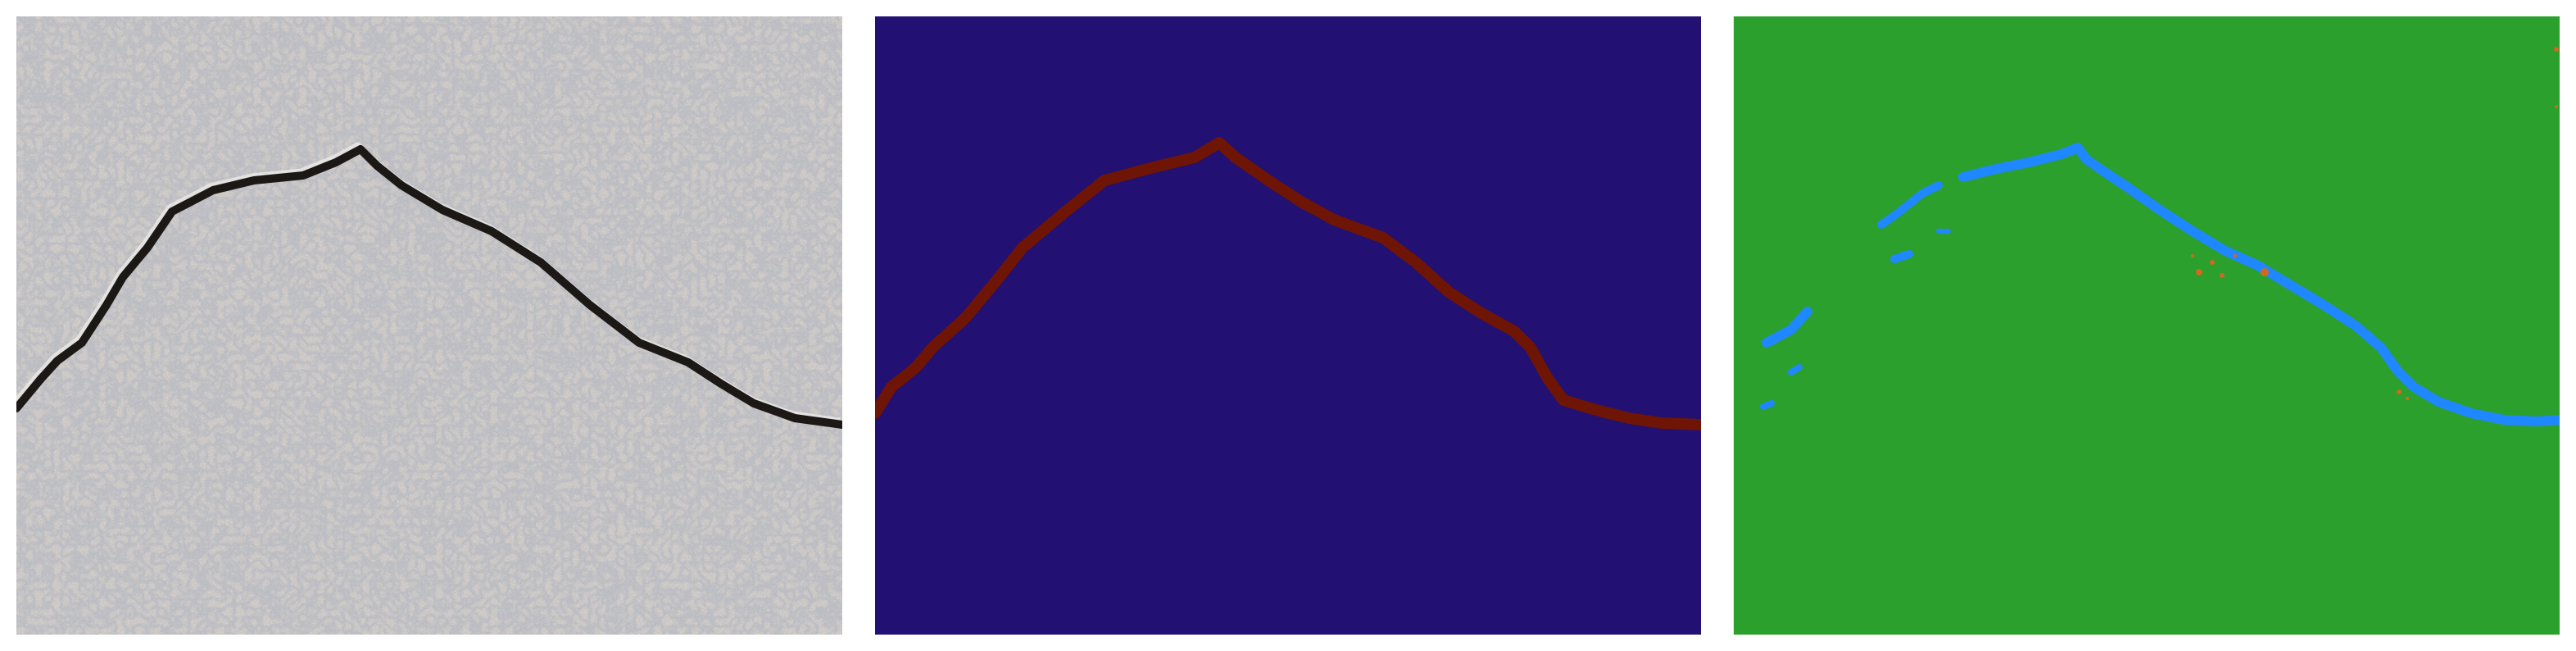  I want to click on crack, so click(429, 287).